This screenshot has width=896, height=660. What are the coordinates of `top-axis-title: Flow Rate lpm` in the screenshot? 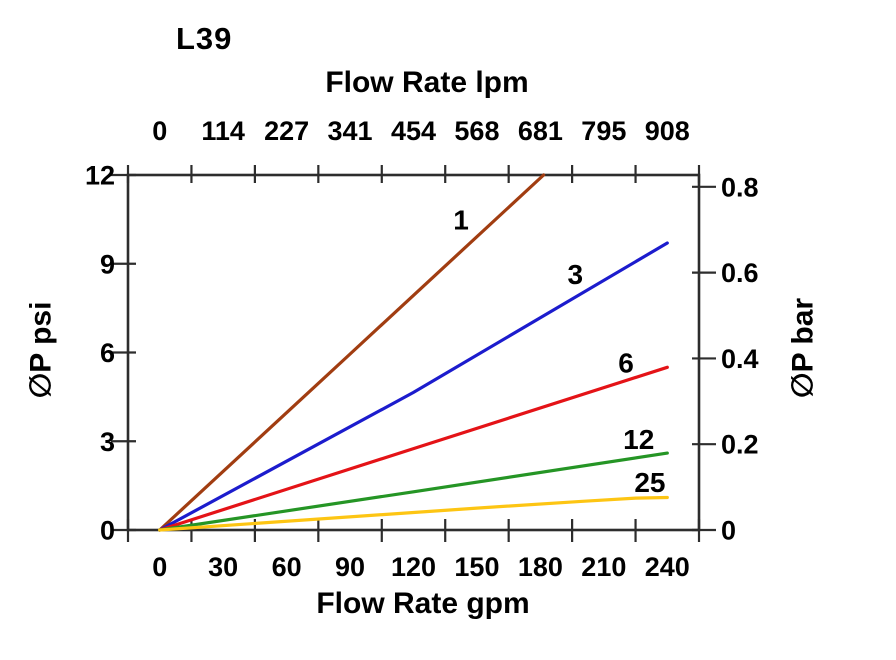 It's located at (427, 82).